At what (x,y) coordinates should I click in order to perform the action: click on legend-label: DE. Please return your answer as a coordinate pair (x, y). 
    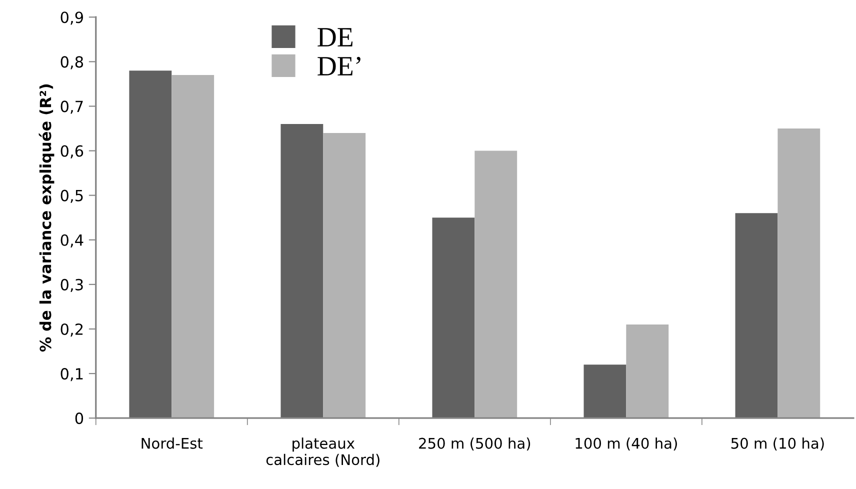
    Looking at the image, I should click on (335, 37).